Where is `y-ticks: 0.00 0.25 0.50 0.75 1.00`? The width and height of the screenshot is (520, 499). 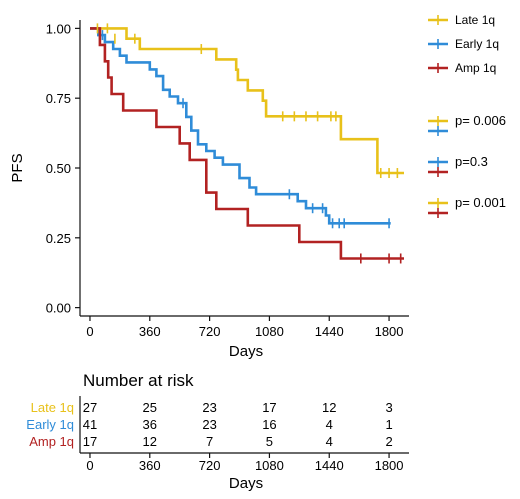
y-ticks: 0.00 0.25 0.50 0.75 1.00 is located at coordinates (63, 168).